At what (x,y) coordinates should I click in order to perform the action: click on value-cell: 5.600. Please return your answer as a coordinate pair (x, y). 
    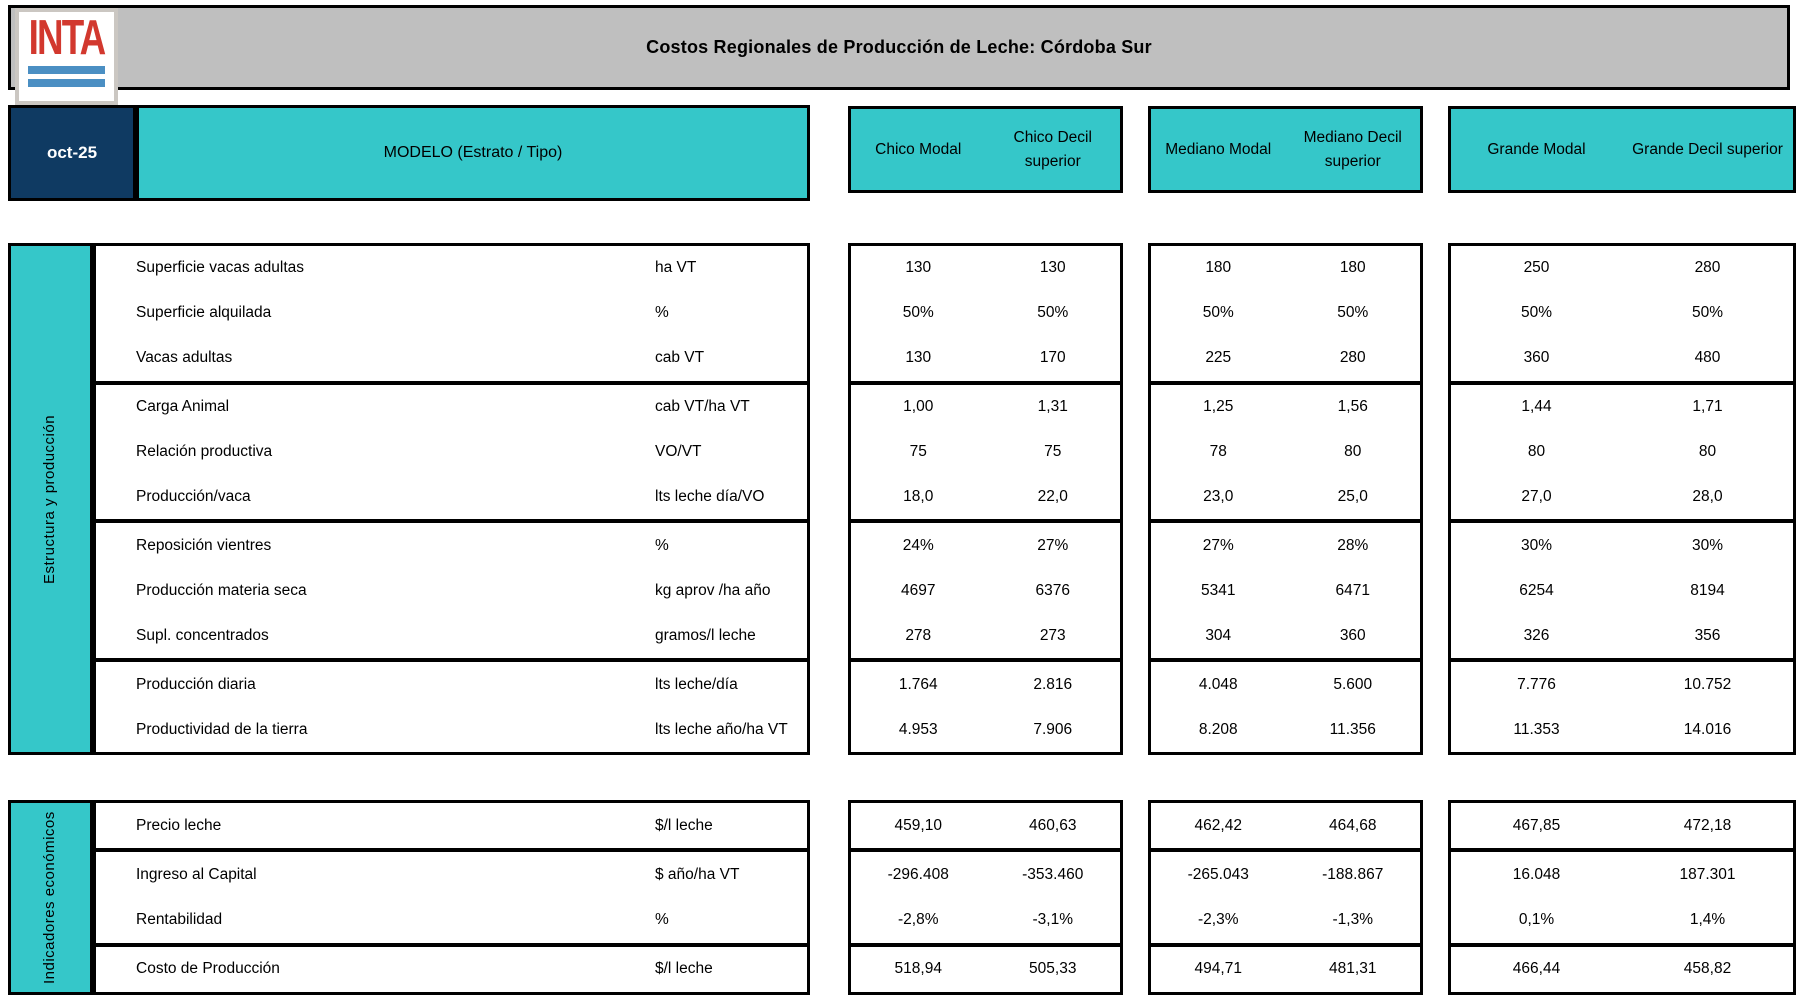
    Looking at the image, I should click on (1353, 684).